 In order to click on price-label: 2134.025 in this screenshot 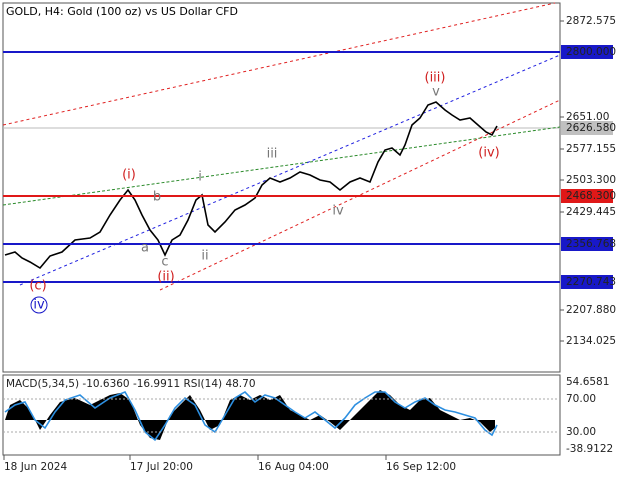, I will do `click(591, 341)`.